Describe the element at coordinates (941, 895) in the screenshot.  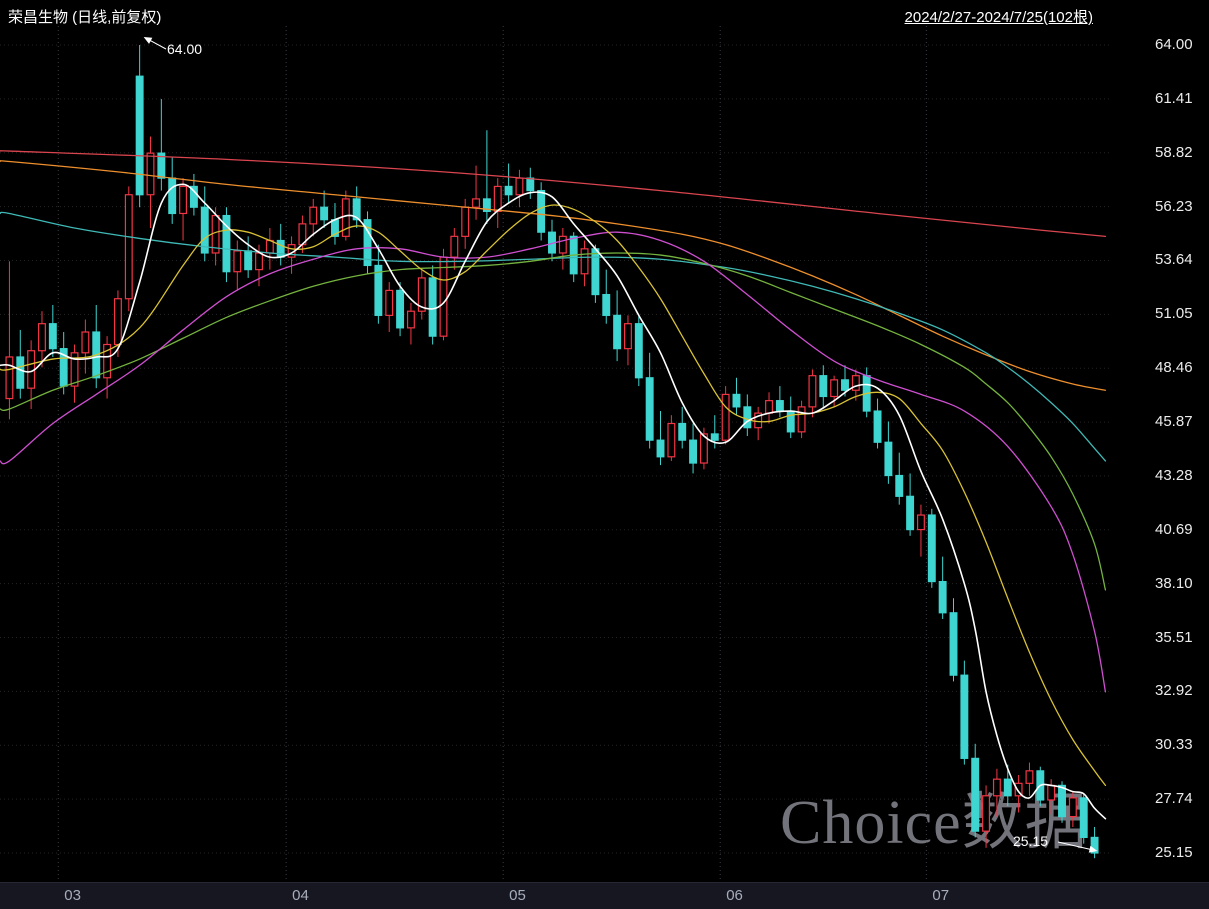
I see `x-axis-label: 07` at that location.